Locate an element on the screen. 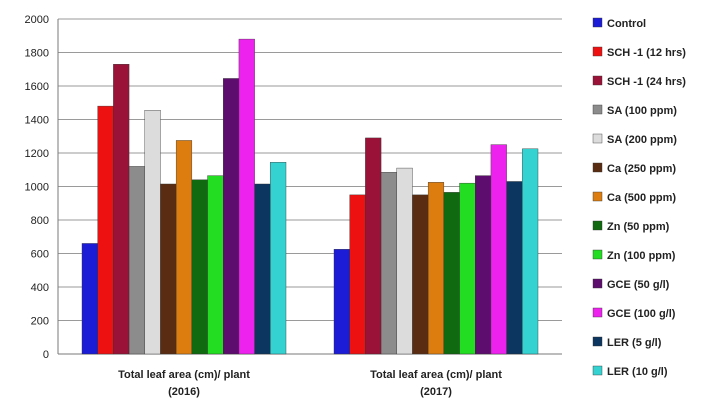 This screenshot has width=713, height=404. y-tick-label: 200 is located at coordinates (40, 322).